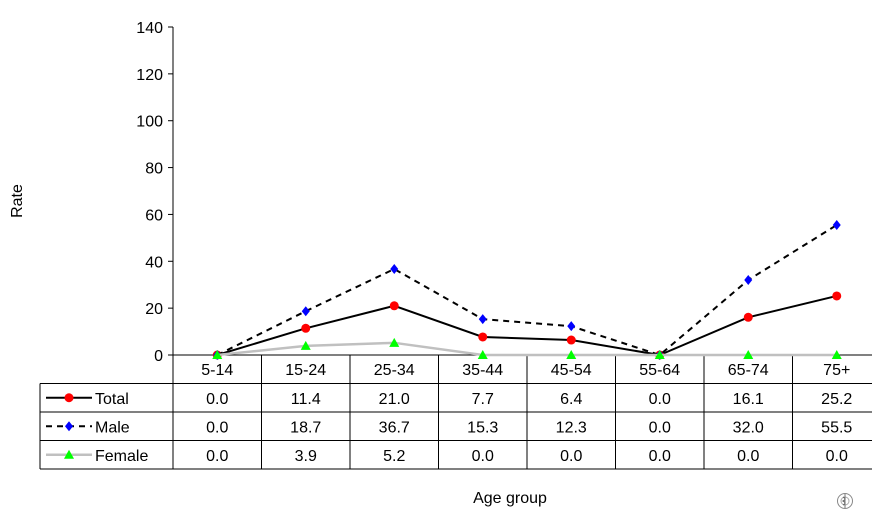  I want to click on y-tick-label: 60, so click(154, 215).